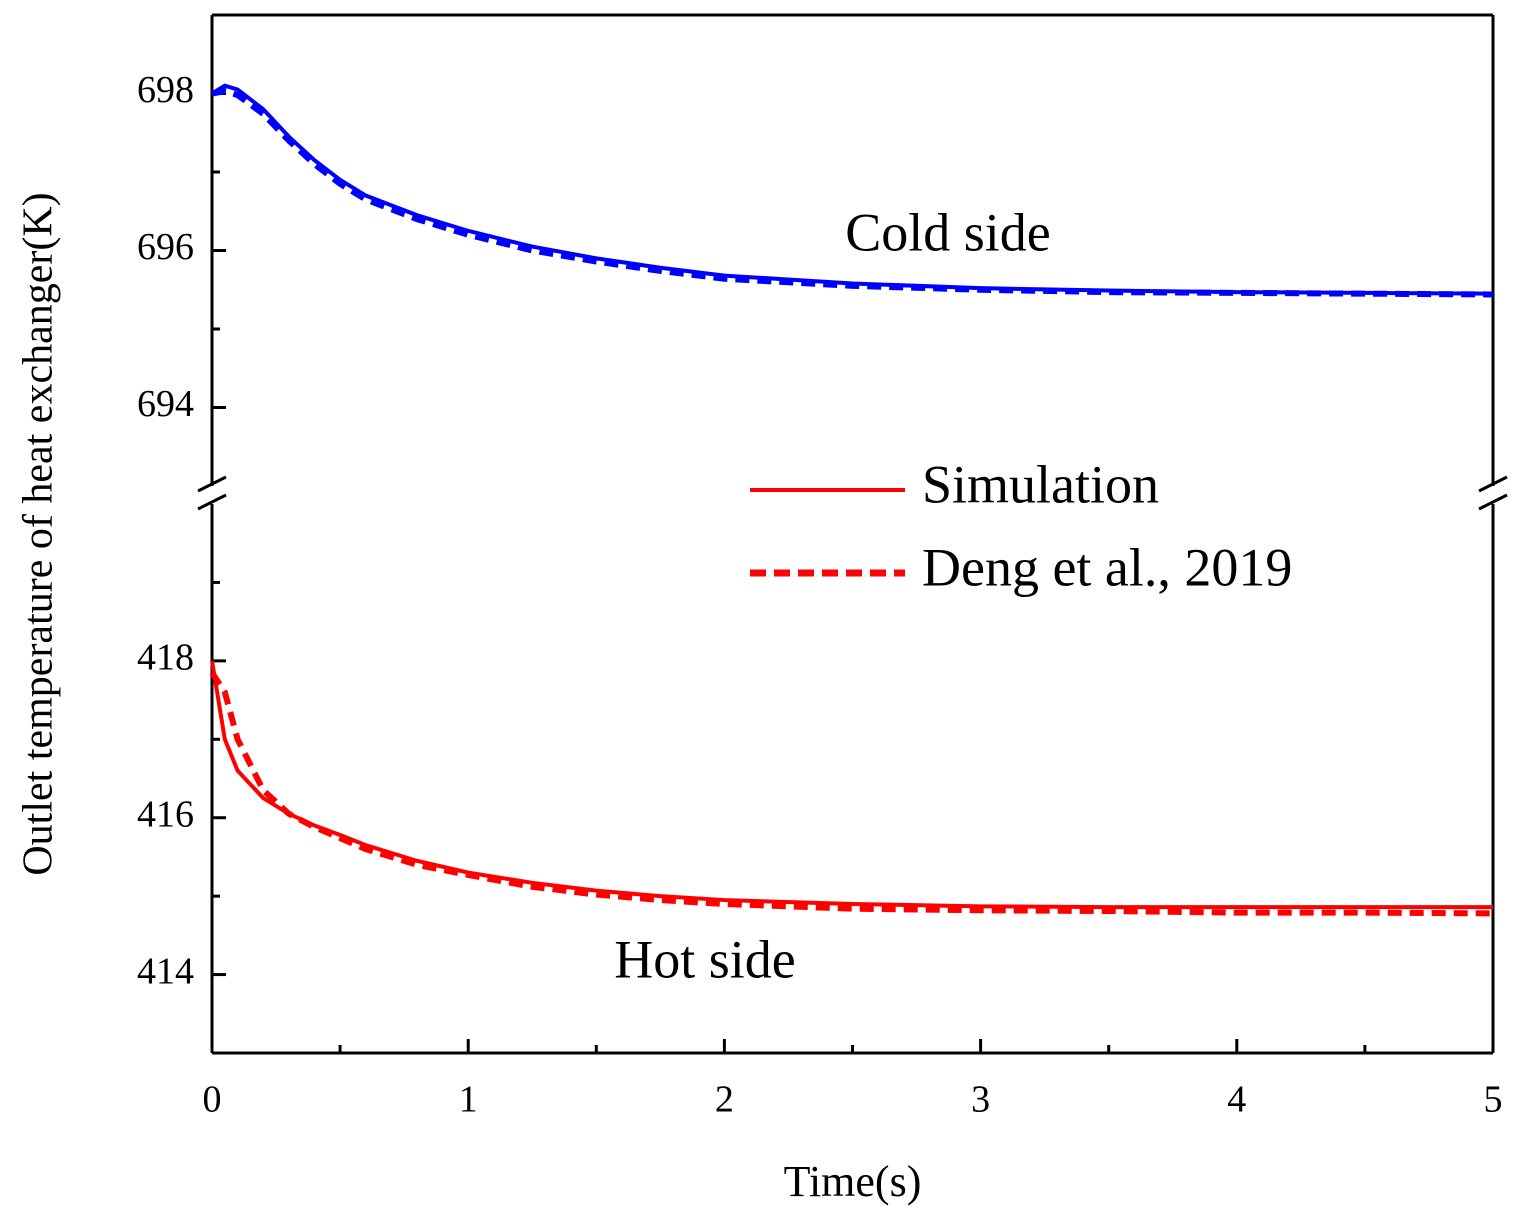 The image size is (1528, 1231). I want to click on y-tick-label: 414, so click(165, 971).